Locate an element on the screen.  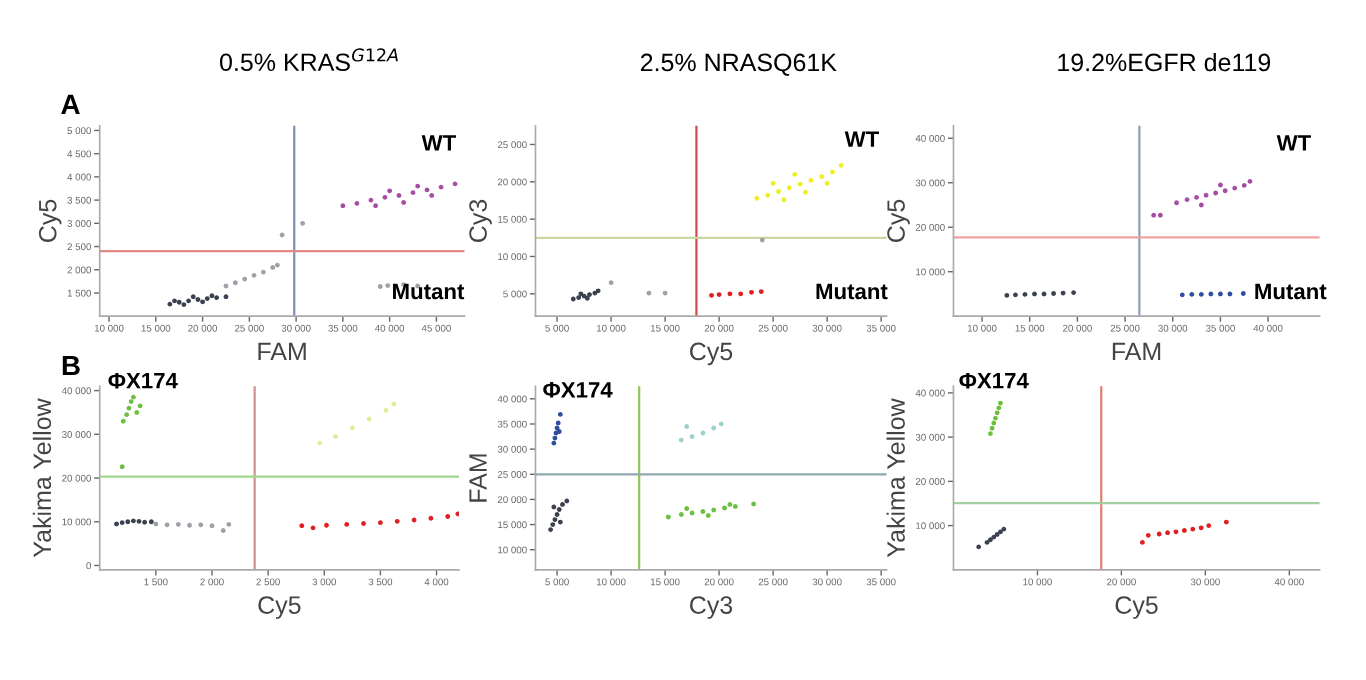
chart-title: 0.5% KRAS$^{G12A}$ is located at coordinates (309, 60).